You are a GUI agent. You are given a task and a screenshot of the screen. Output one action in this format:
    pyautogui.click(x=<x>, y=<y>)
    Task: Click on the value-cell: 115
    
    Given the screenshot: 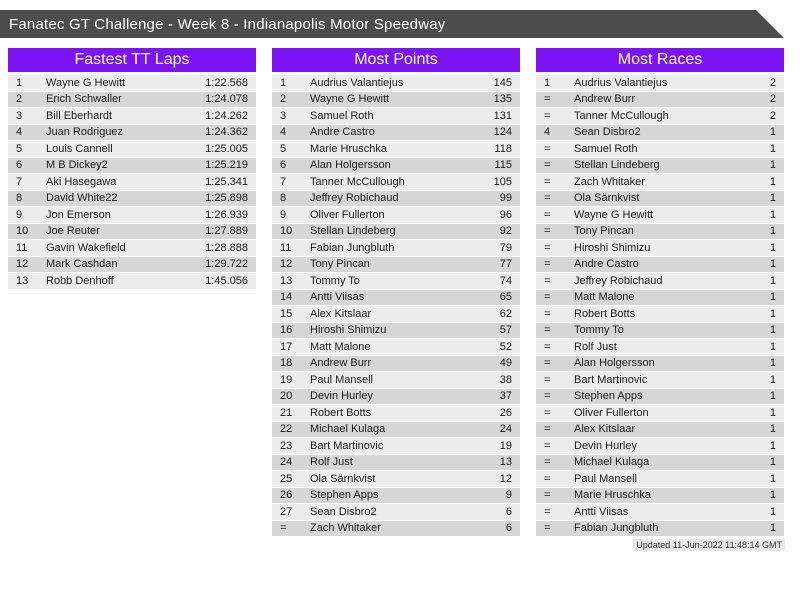 What is the action you would take?
    pyautogui.click(x=503, y=165)
    